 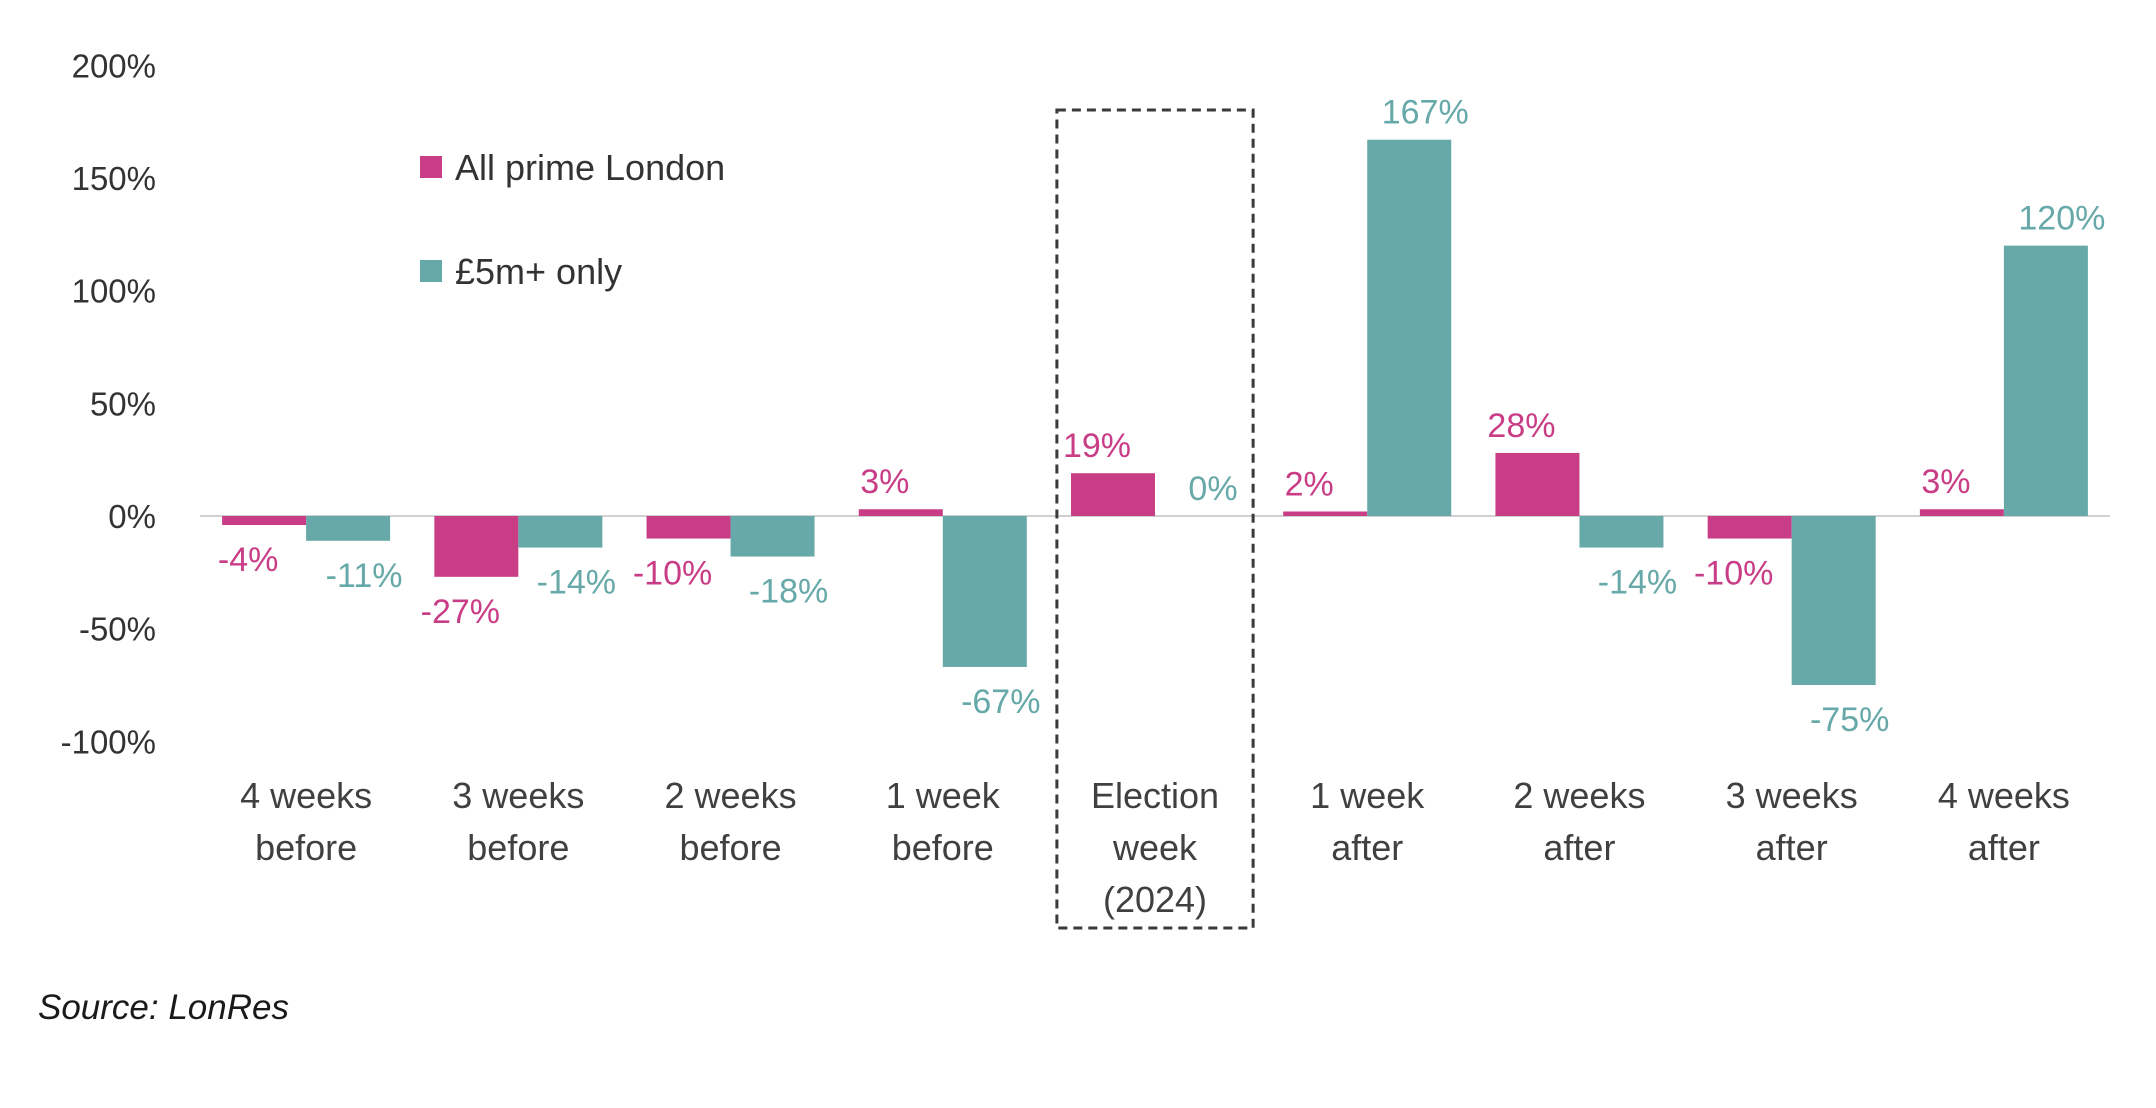 What do you see at coordinates (117, 629) in the screenshot?
I see `y-tick-label: -50%` at bounding box center [117, 629].